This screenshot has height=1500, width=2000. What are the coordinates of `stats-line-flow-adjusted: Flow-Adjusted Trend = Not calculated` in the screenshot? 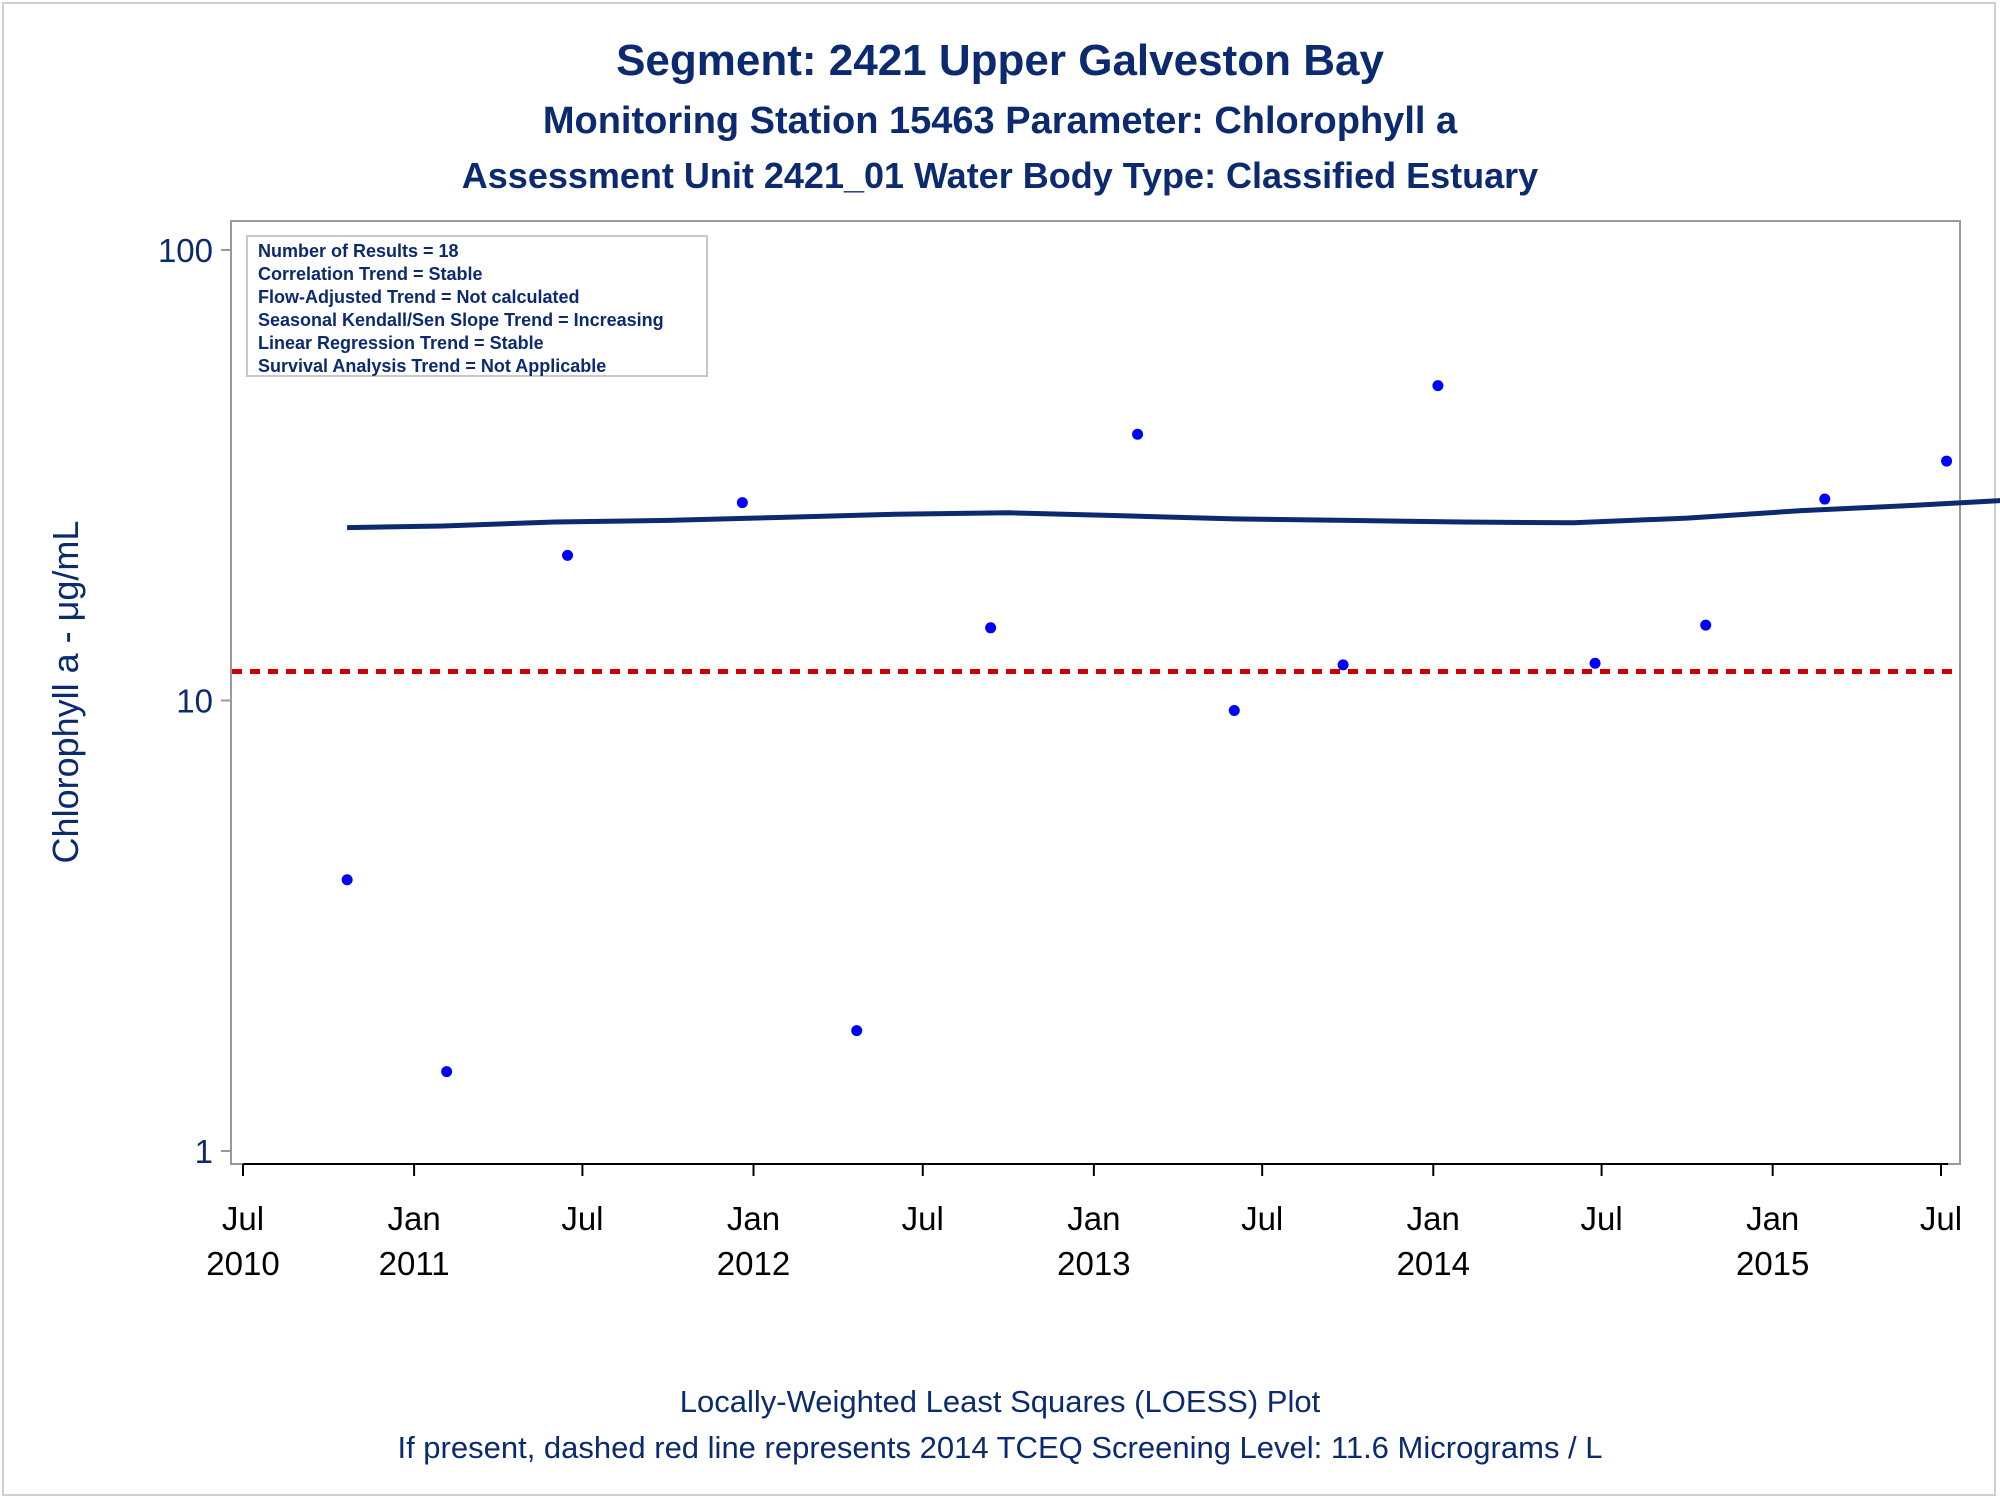 It's located at (419, 297).